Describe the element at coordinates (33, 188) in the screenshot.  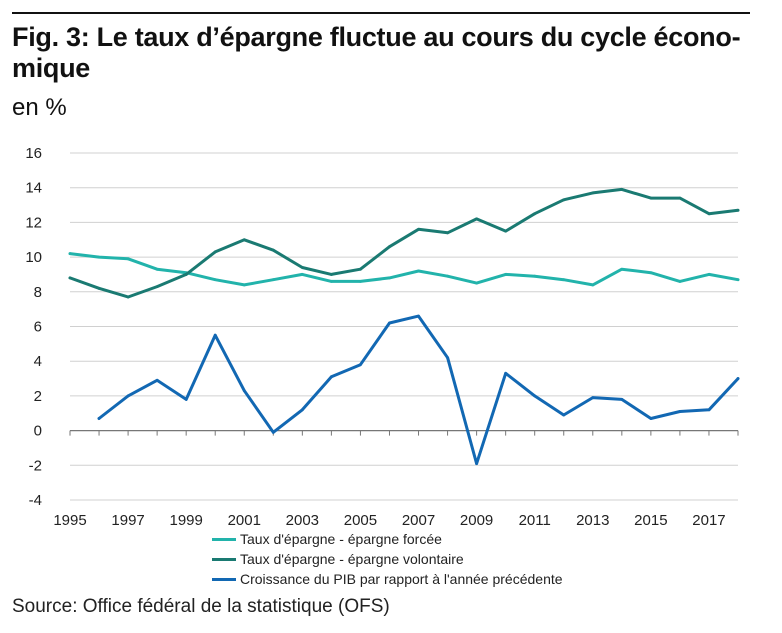
I see `y-tick-label: 14` at that location.